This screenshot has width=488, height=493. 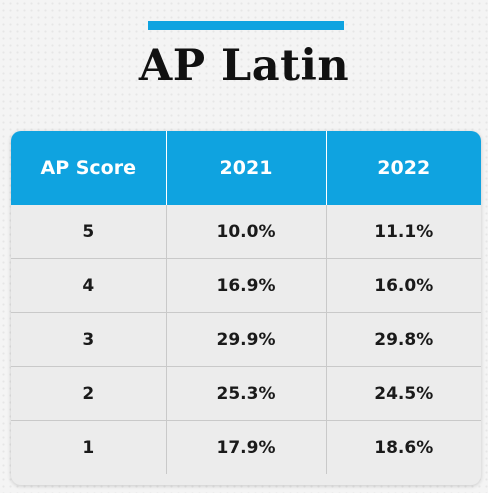 What do you see at coordinates (403, 232) in the screenshot?
I see `value-2022-cell: 11.1%` at bounding box center [403, 232].